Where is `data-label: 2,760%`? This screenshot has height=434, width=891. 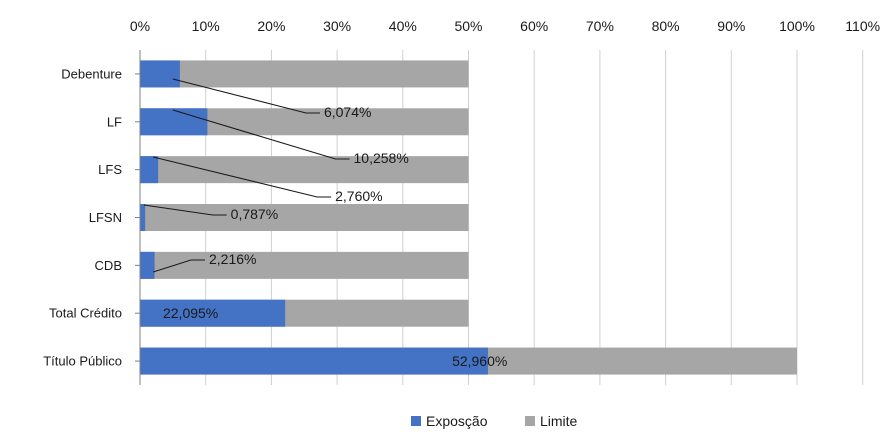
data-label: 2,760% is located at coordinates (358, 196).